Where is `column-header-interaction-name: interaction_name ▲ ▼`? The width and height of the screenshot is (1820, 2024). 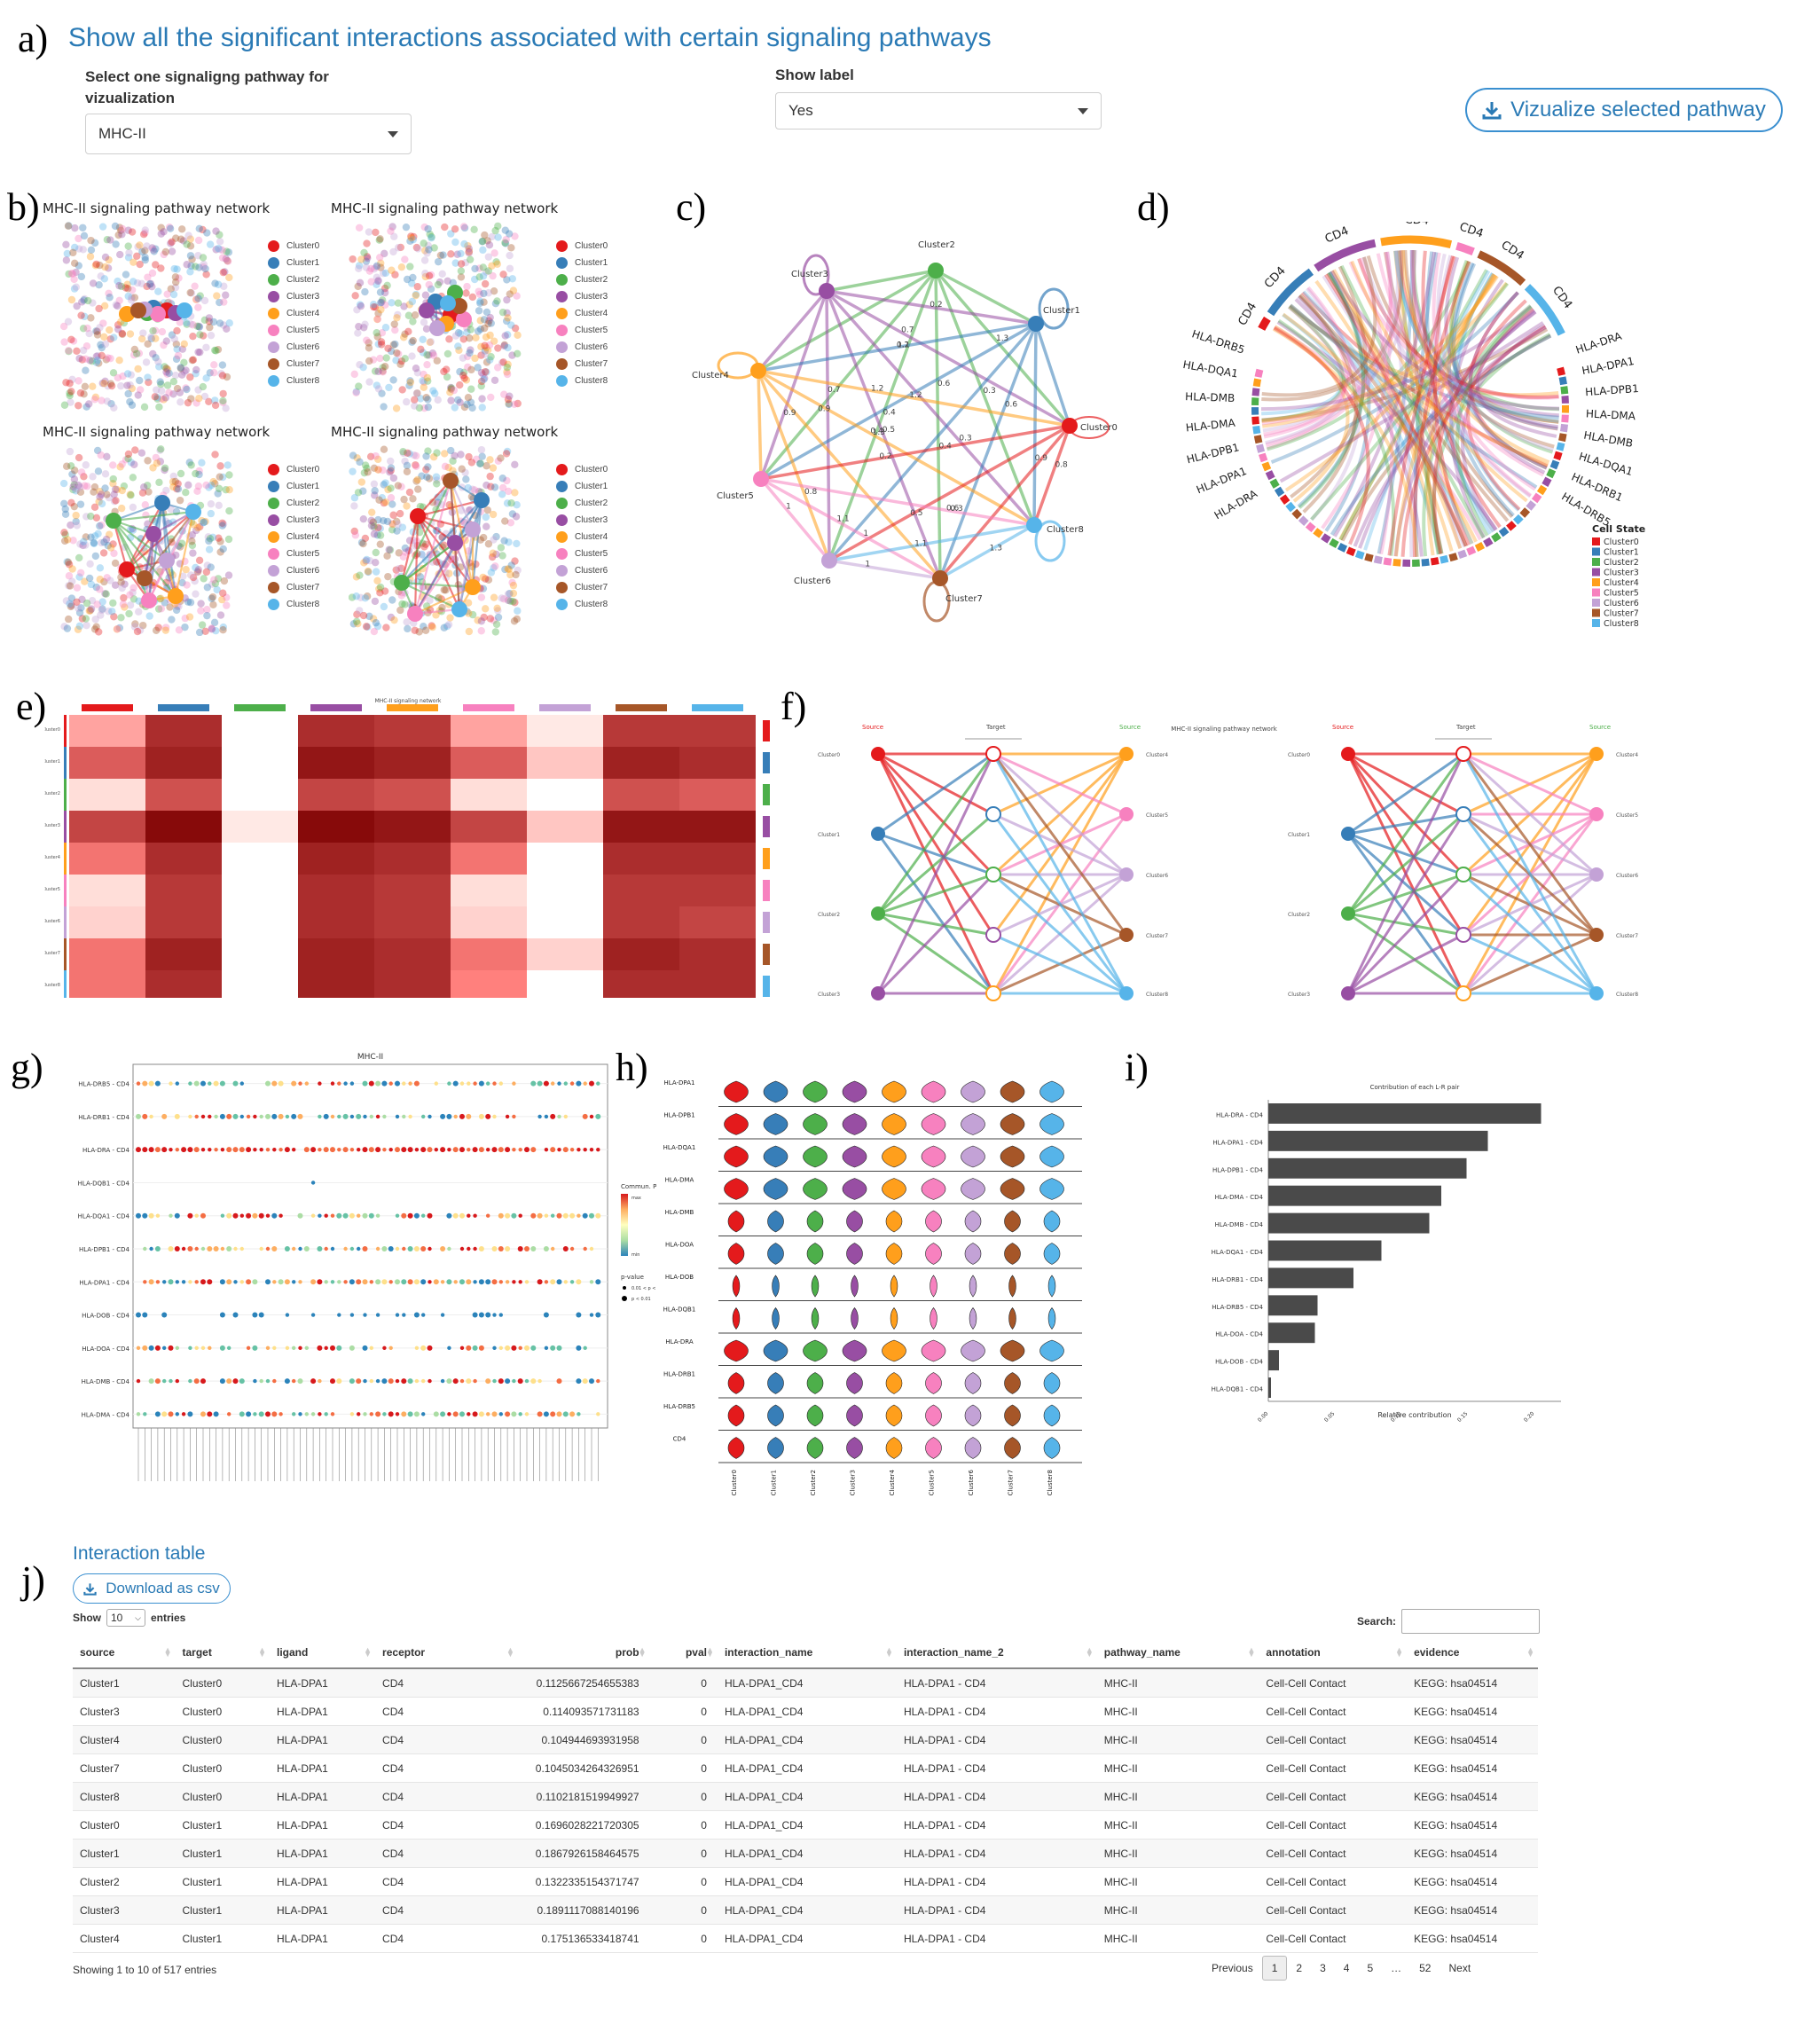 column-header-interaction-name: interaction_name ▲ ▼ is located at coordinates (807, 1653).